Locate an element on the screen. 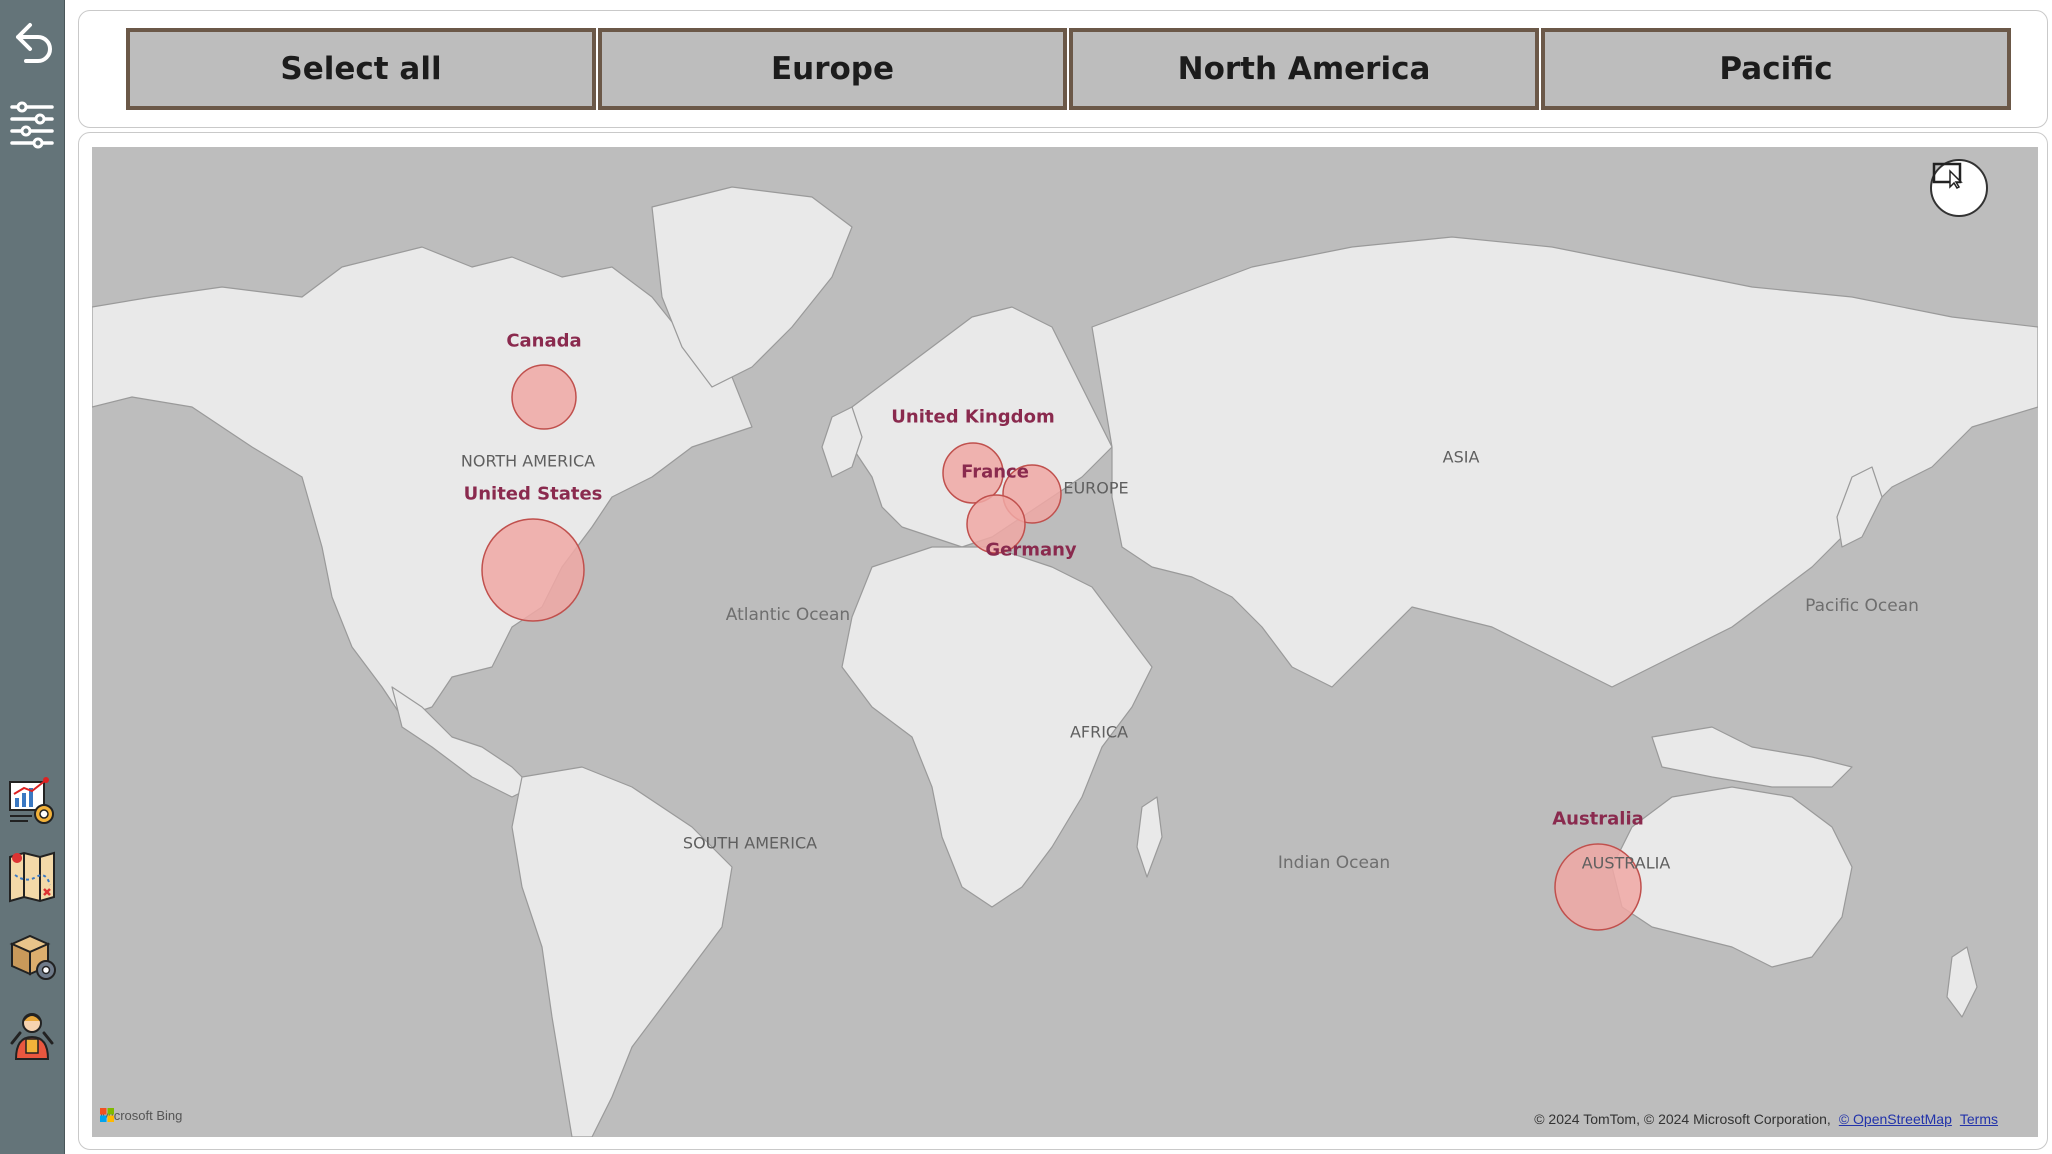 The image size is (2052, 1154). bubble-united-states is located at coordinates (533, 570).